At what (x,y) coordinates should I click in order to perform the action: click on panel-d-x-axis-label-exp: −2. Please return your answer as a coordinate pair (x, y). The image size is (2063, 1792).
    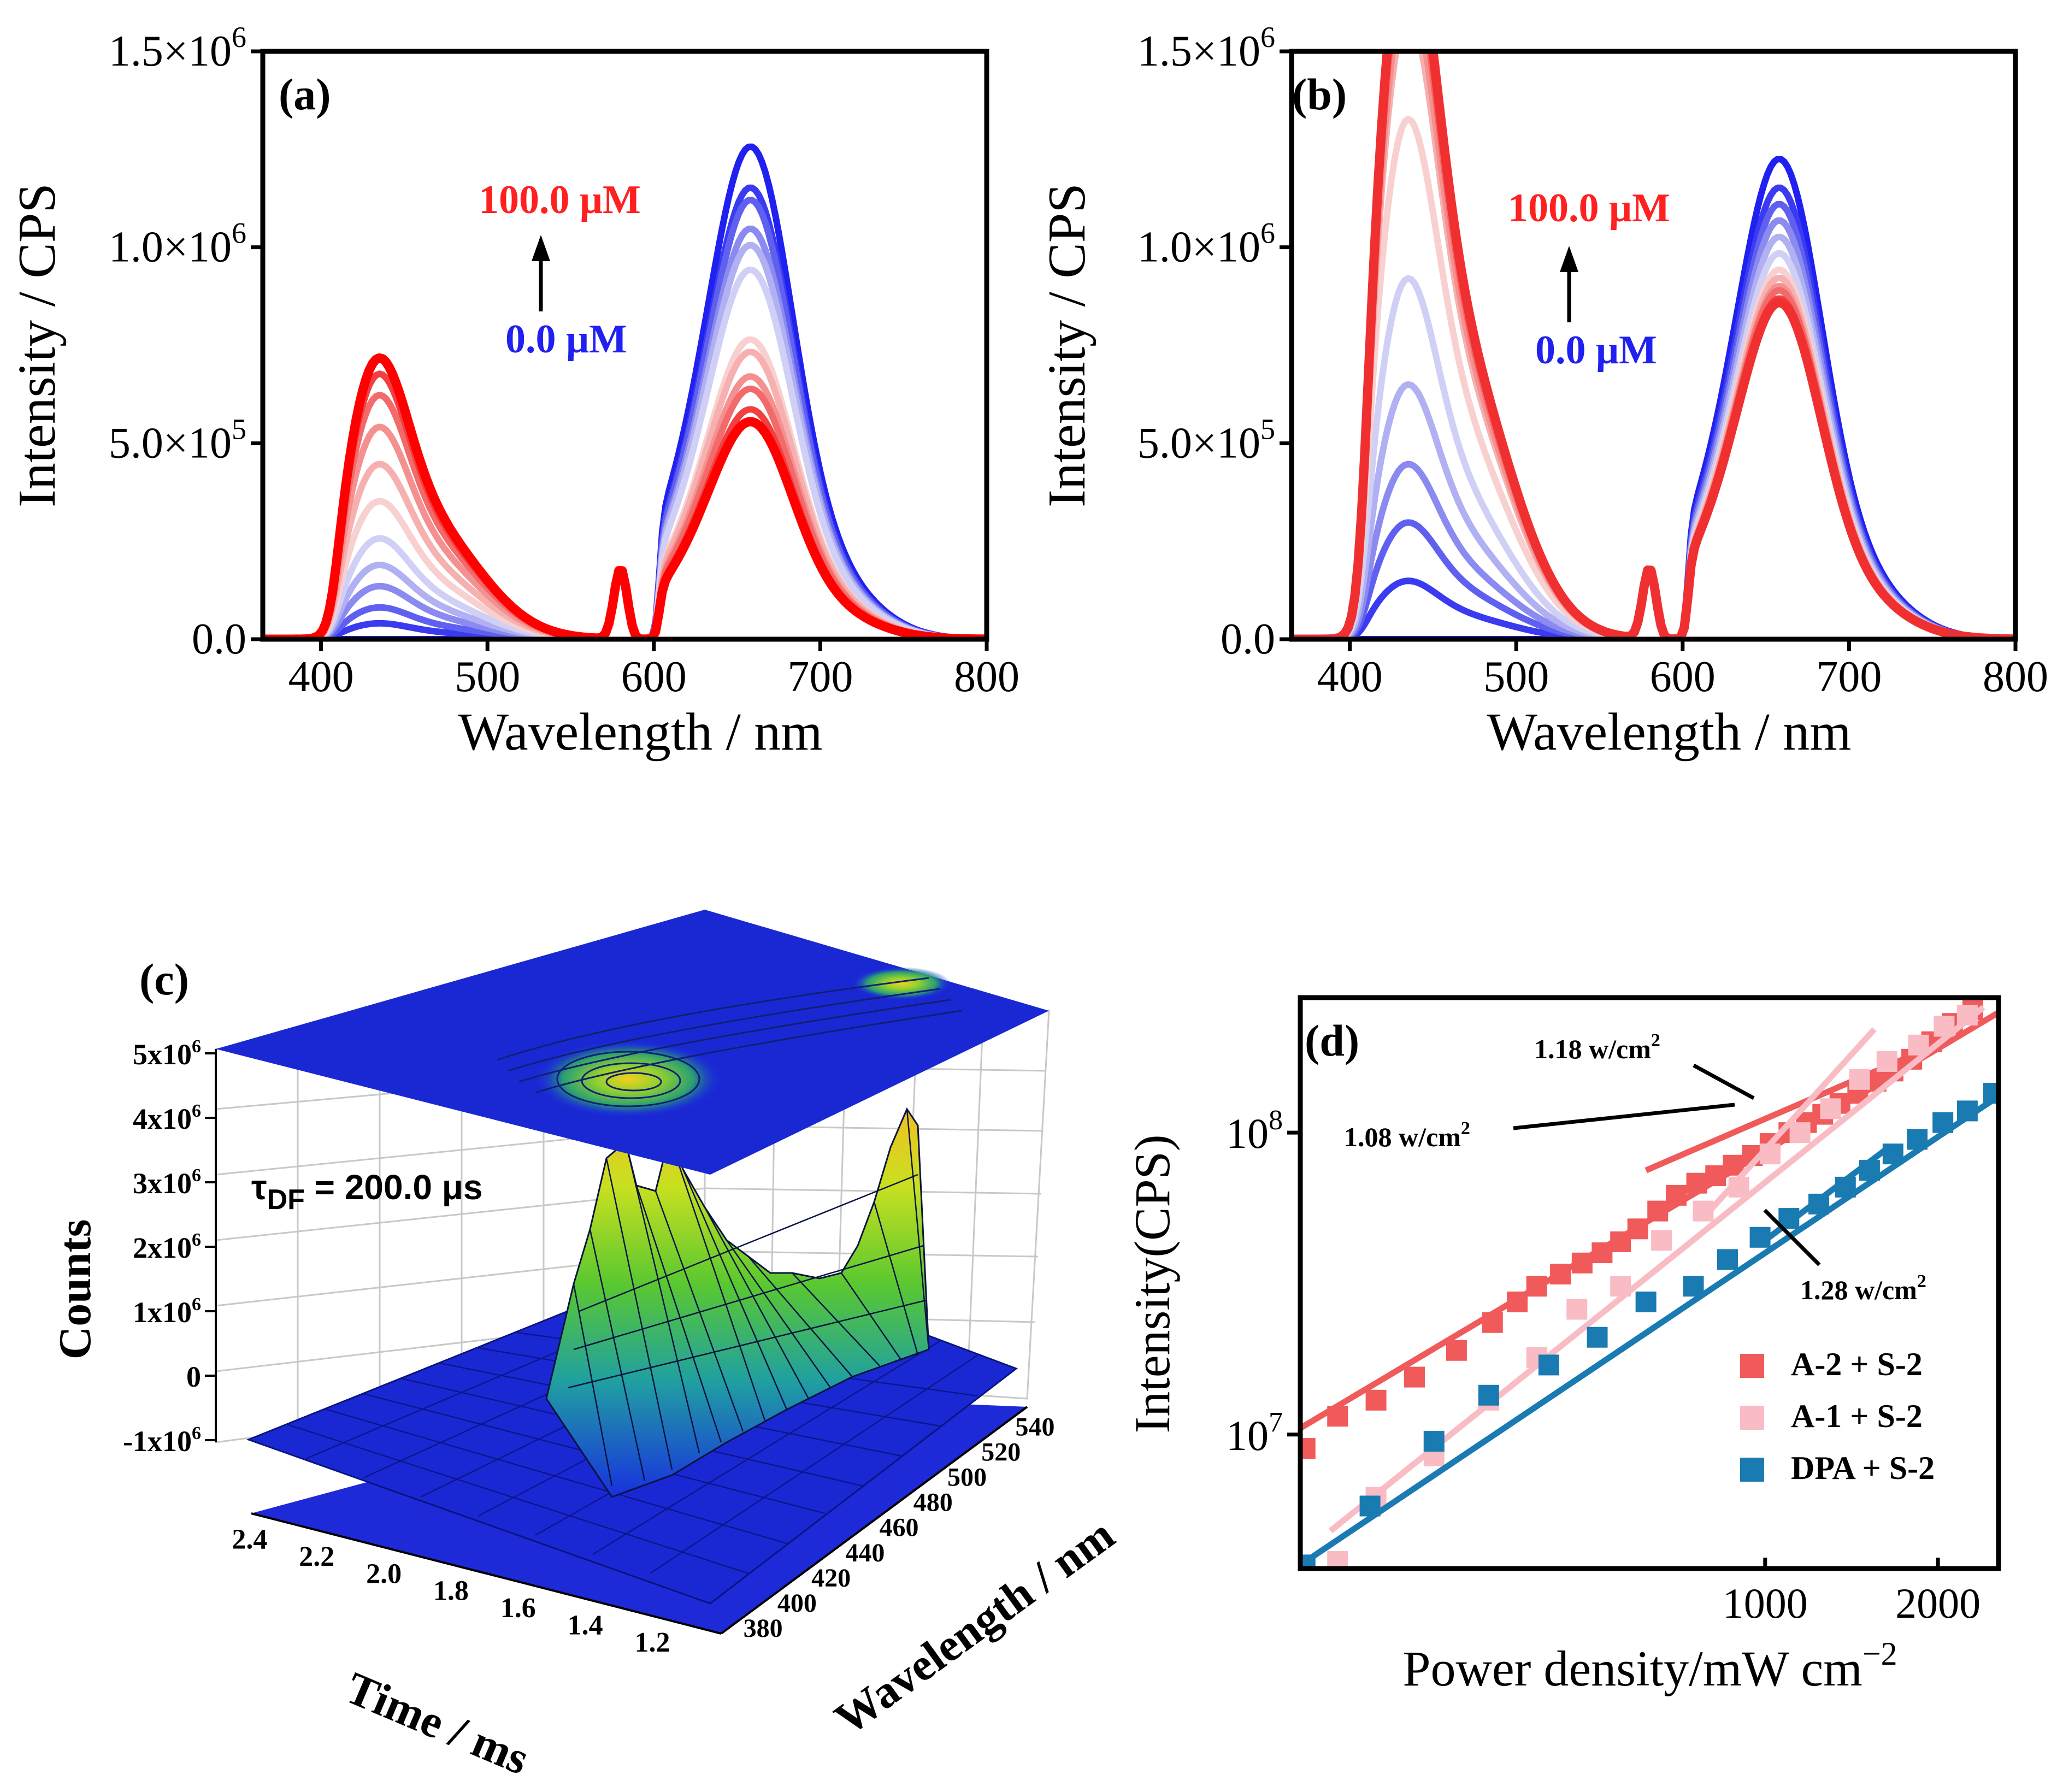
    Looking at the image, I should click on (1879, 1654).